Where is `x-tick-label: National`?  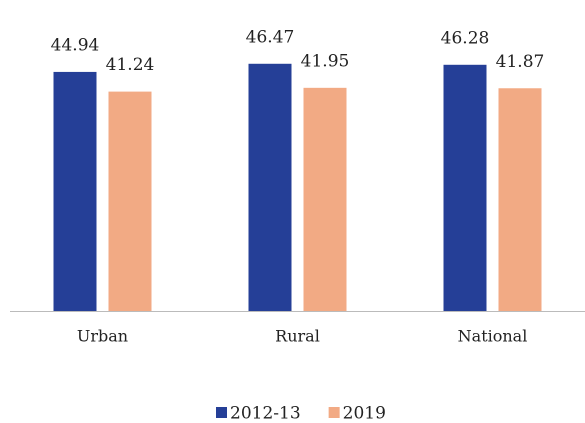 x-tick-label: National is located at coordinates (493, 336).